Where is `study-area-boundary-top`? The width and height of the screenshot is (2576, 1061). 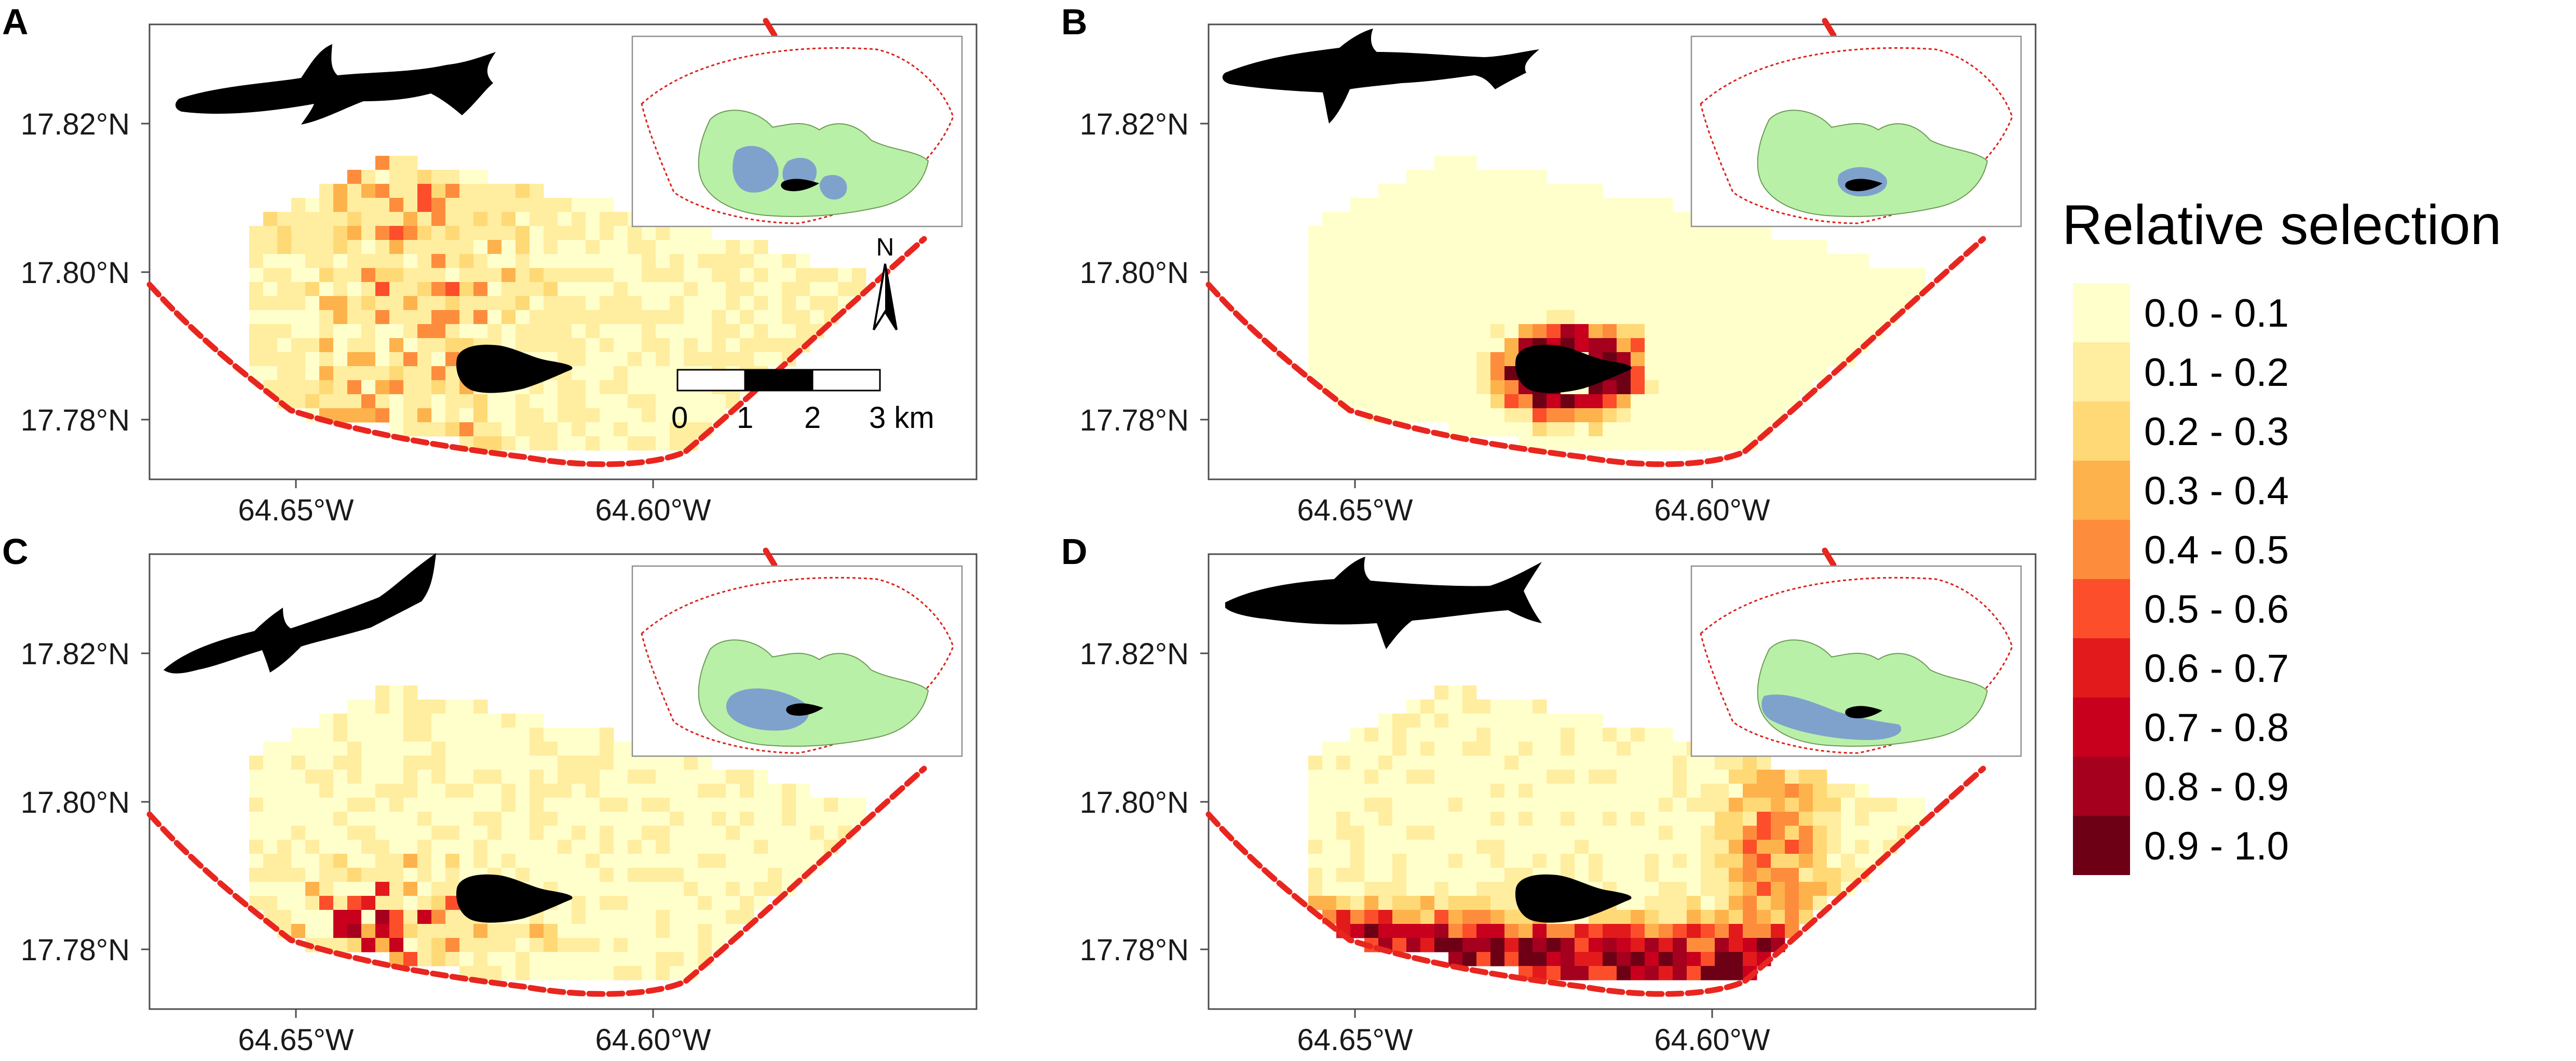 study-area-boundary-top is located at coordinates (770, 557).